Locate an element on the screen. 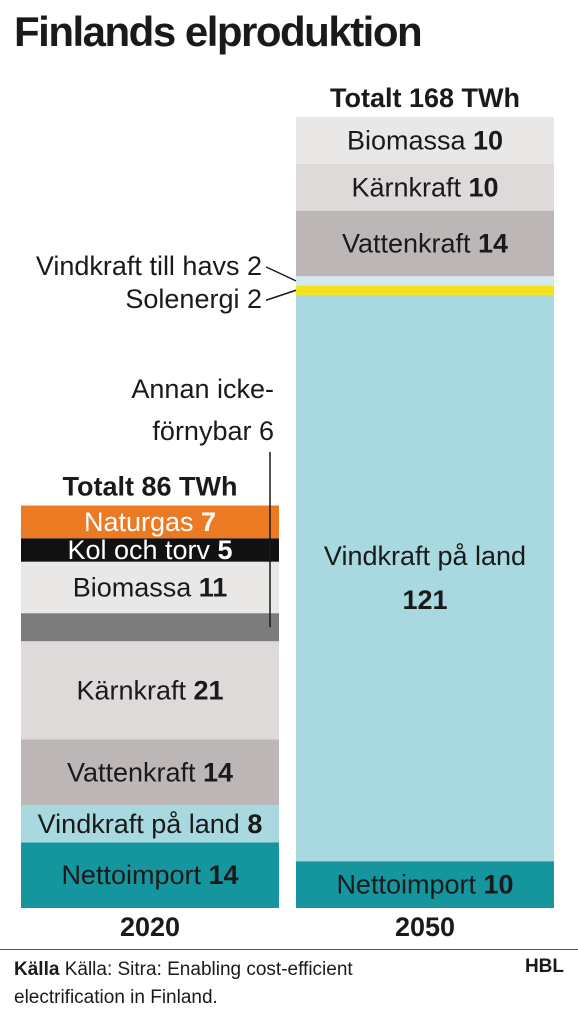 The image size is (578, 1024). segment-label-2050-nettoimport: Nettoimport 10 is located at coordinates (424, 885).